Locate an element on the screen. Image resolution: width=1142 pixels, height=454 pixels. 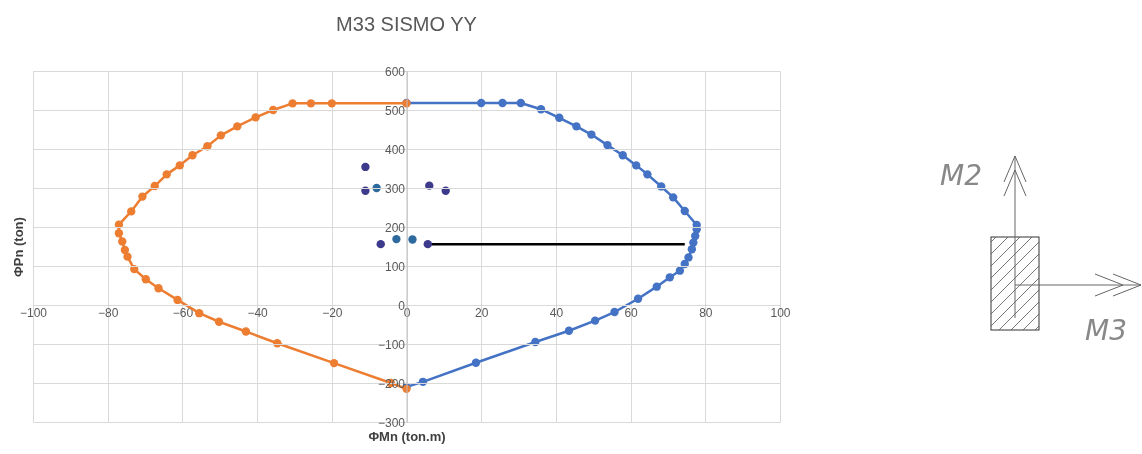
x-tick-label: 80 is located at coordinates (706, 312).